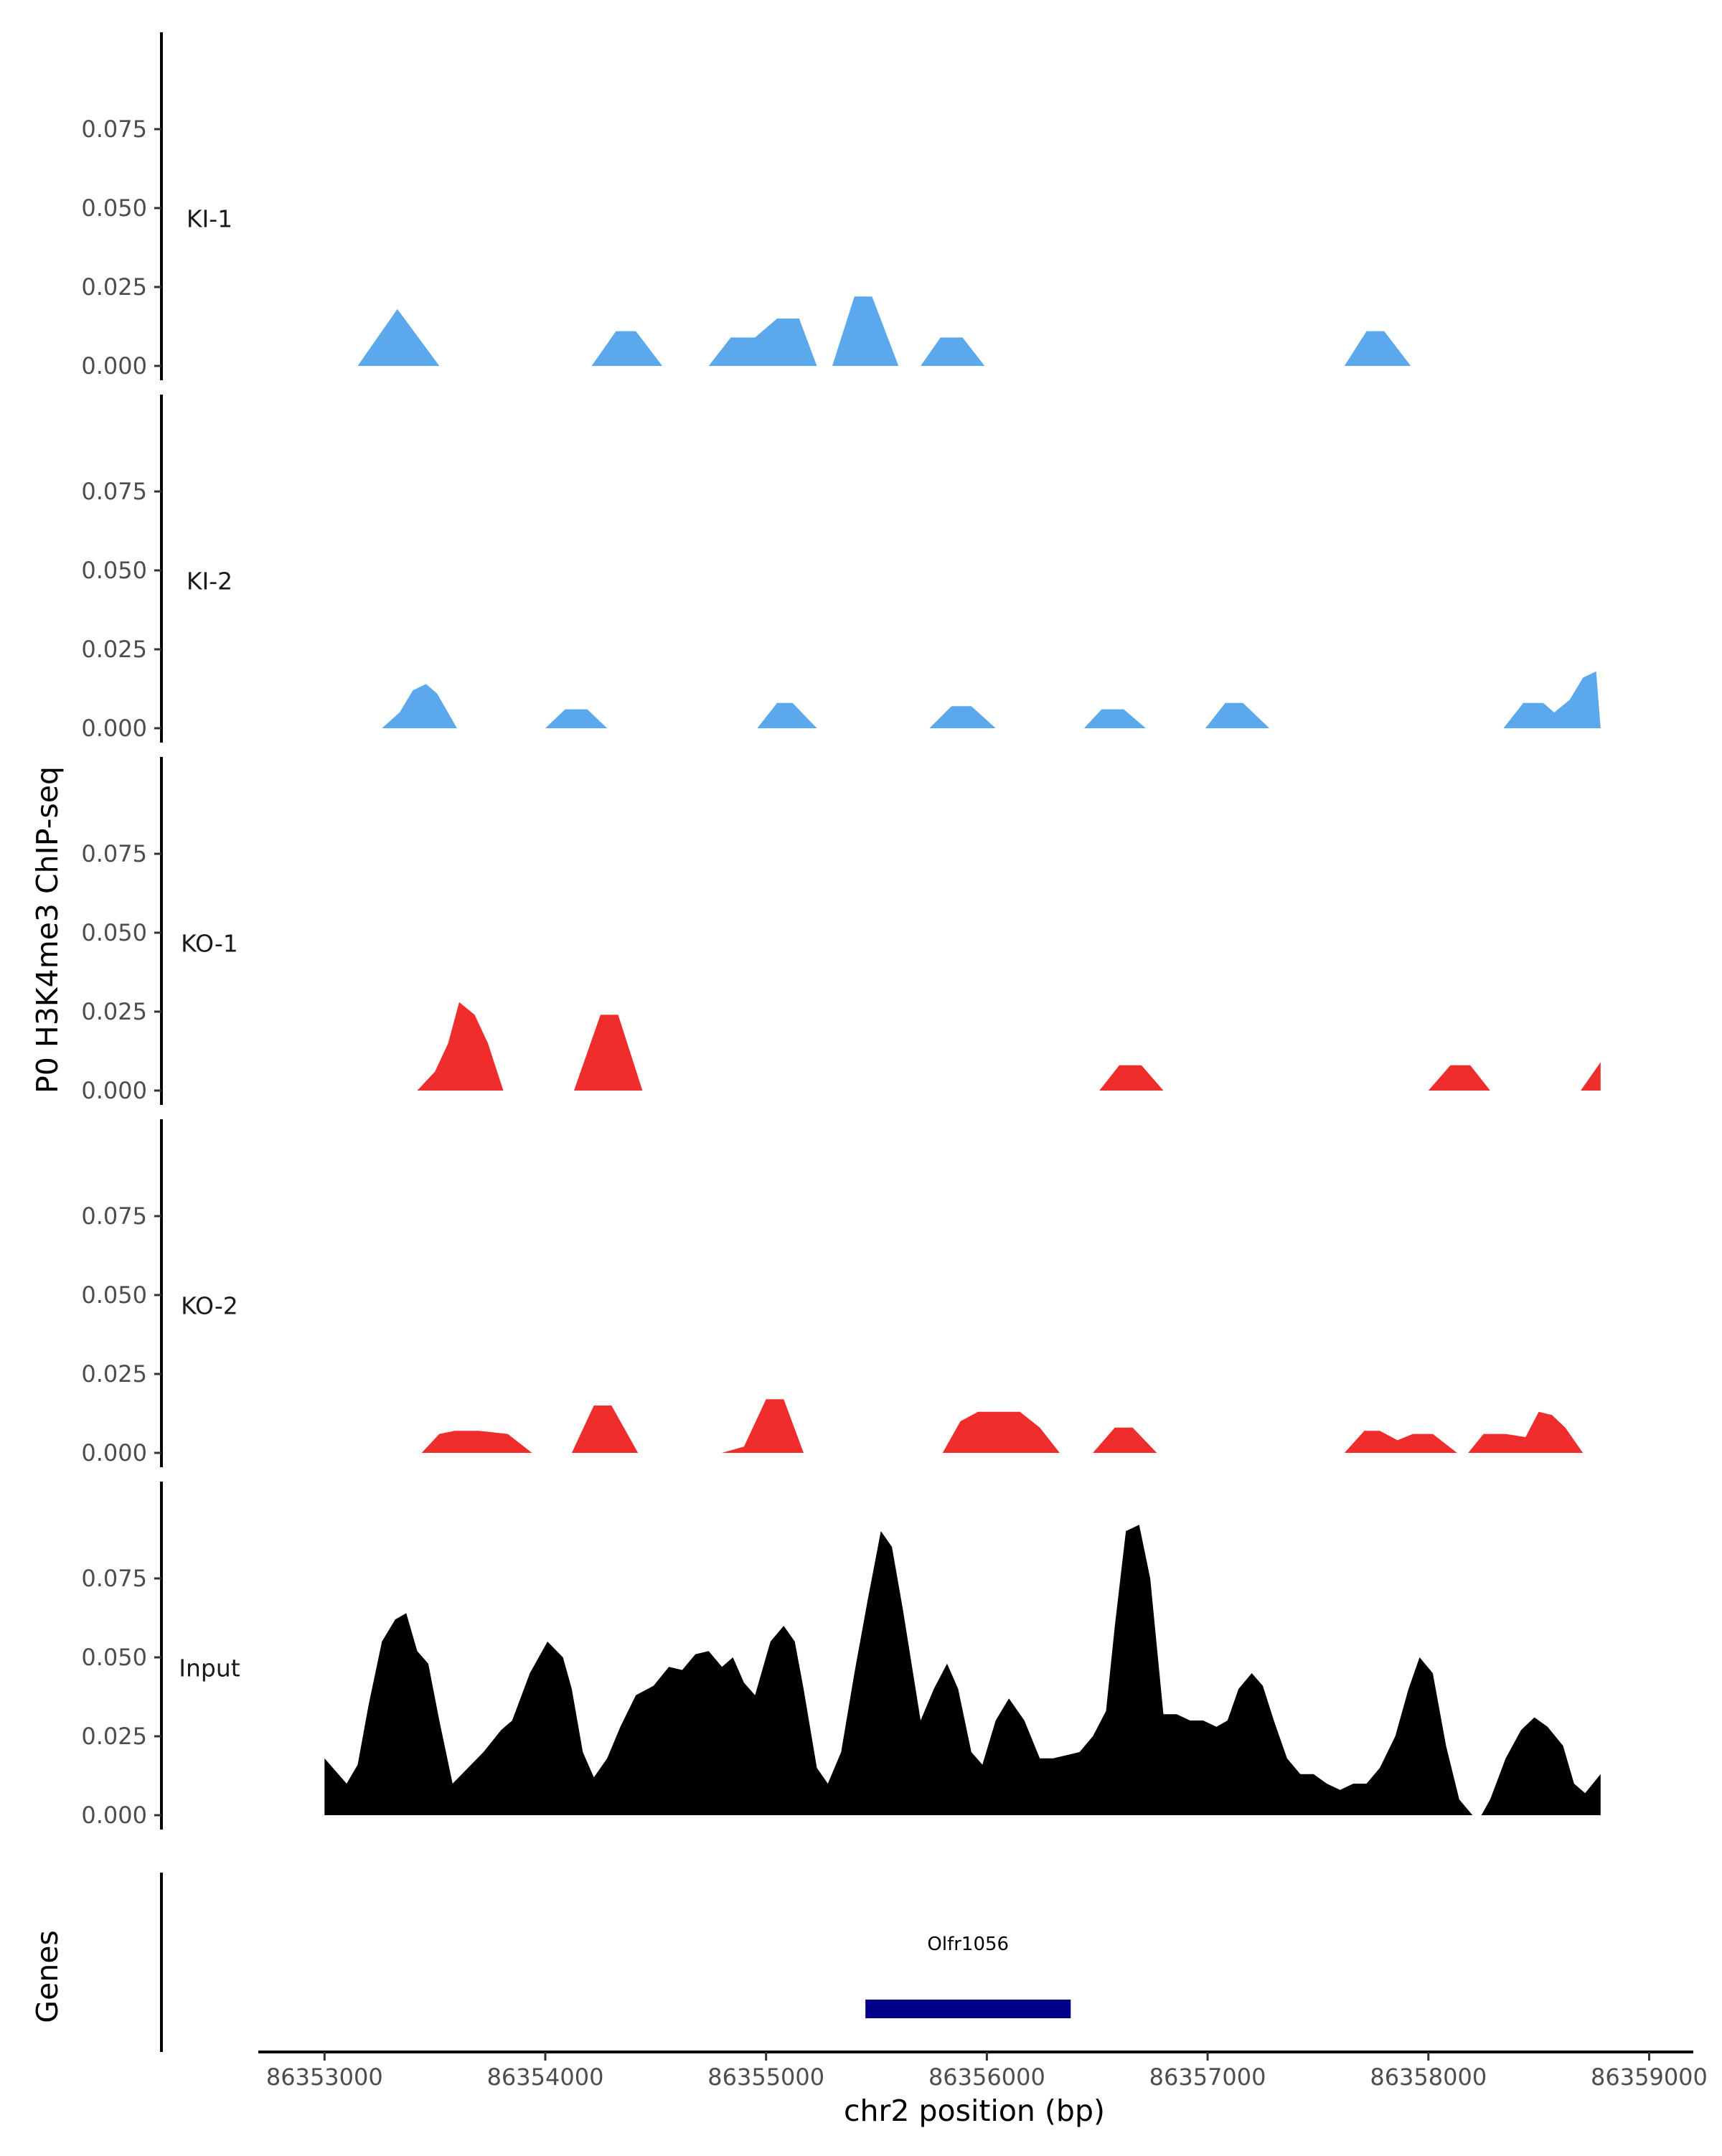 The image size is (1722, 2156). What do you see at coordinates (765, 2077) in the screenshot?
I see `x-tick-label: 86355000` at bounding box center [765, 2077].